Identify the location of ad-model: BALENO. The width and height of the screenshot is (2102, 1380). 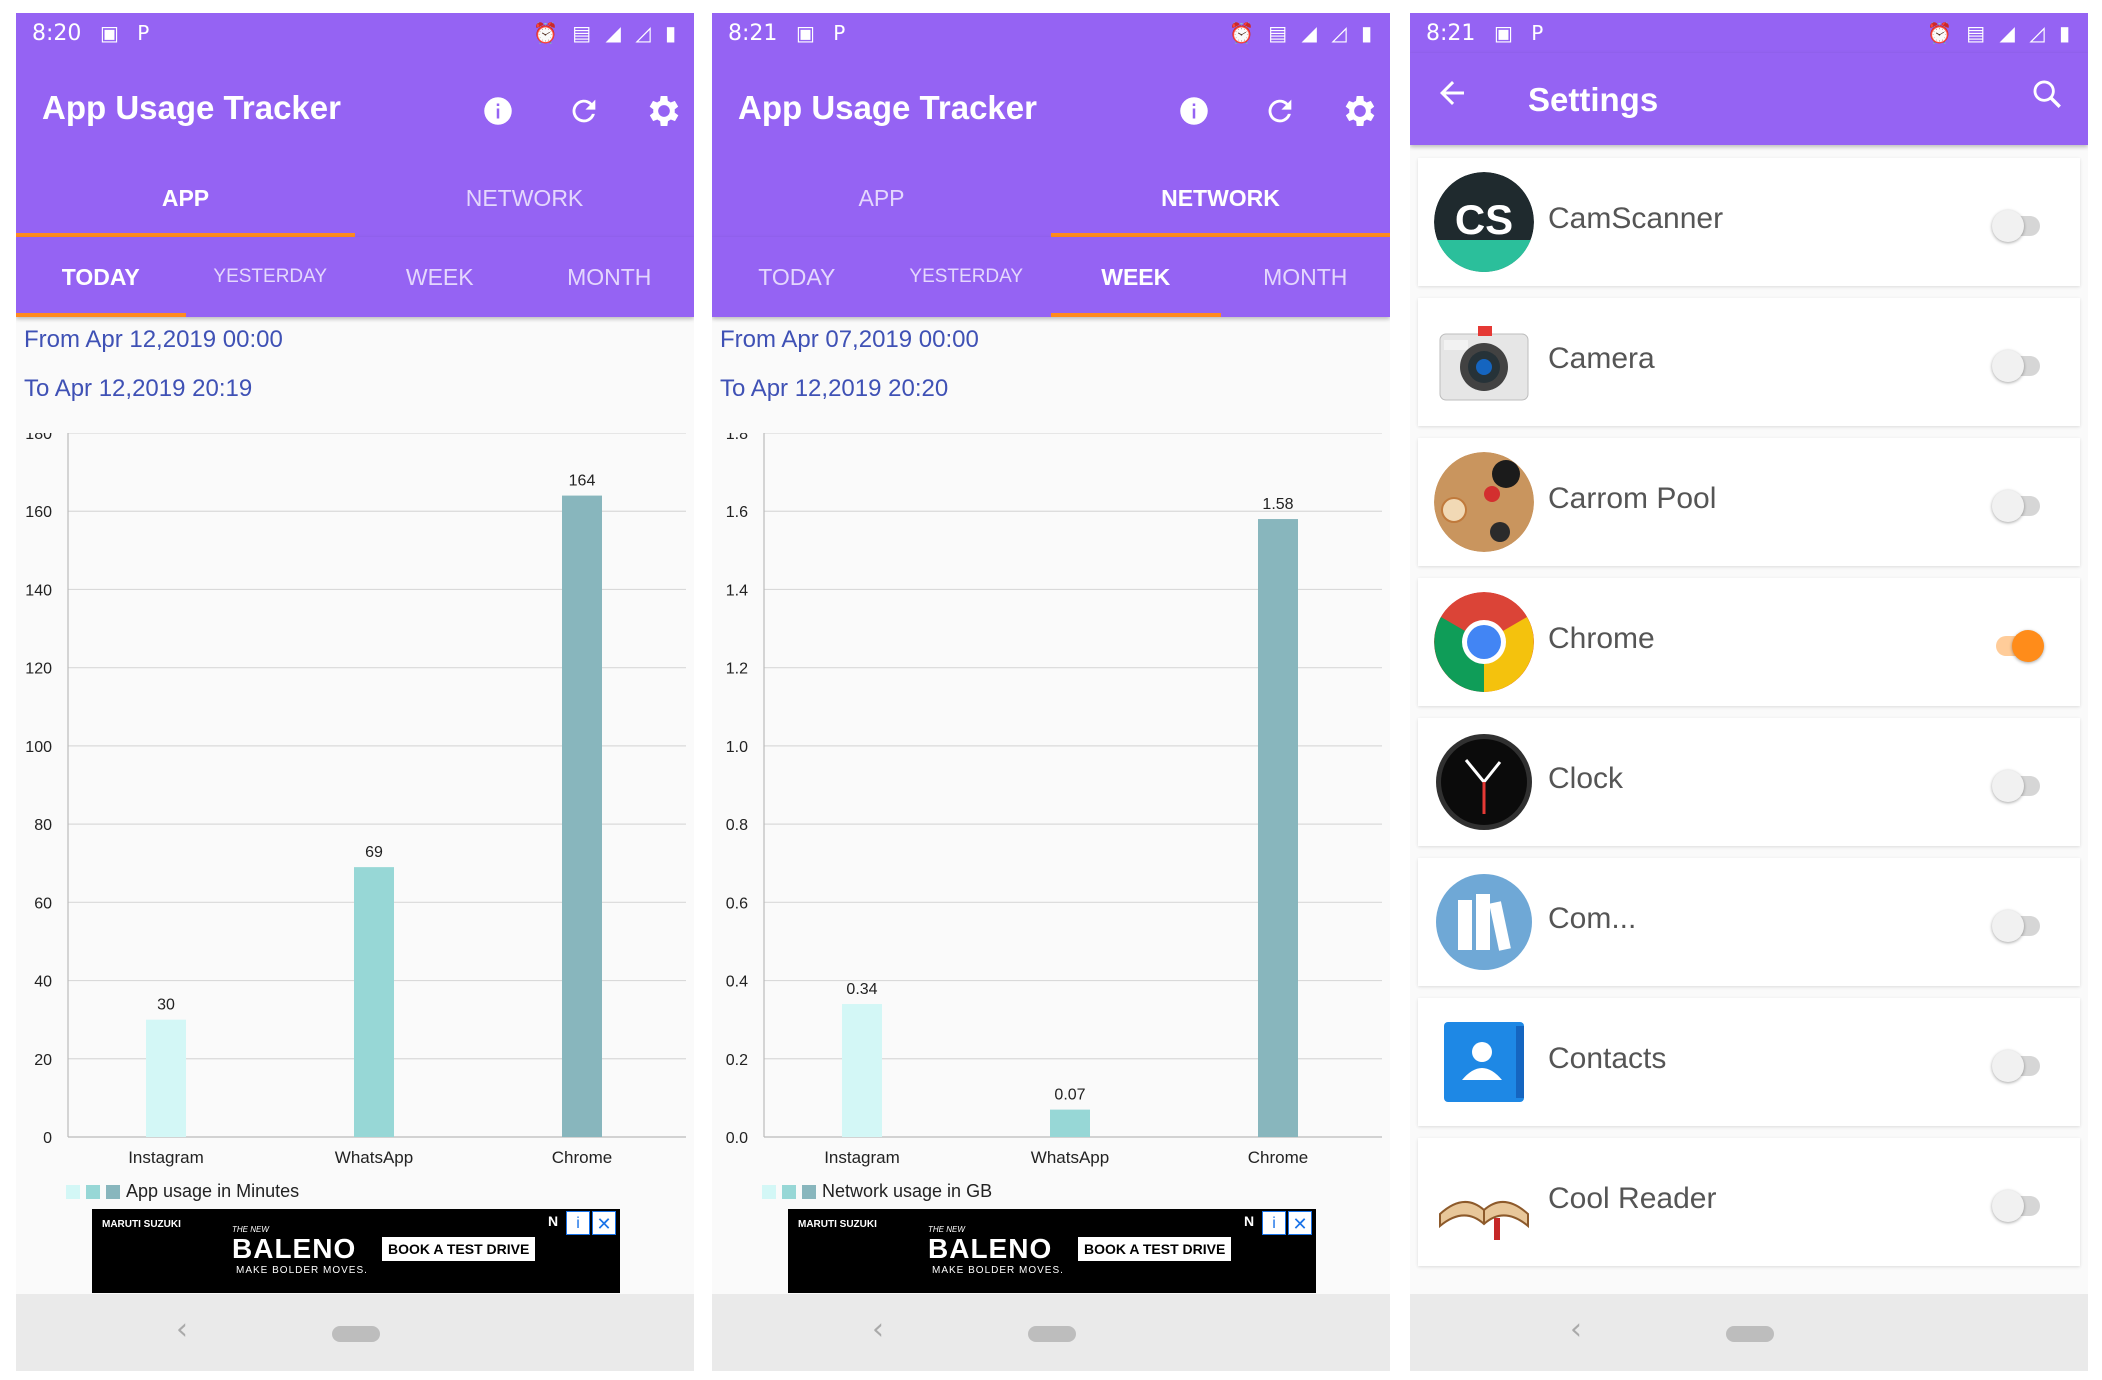
(294, 1248).